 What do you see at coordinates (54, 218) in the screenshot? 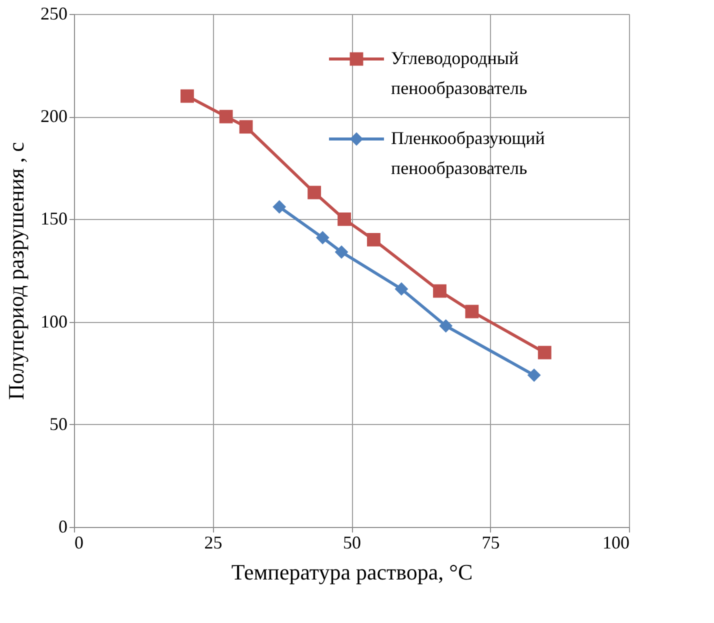
I see `y-tick-label: 150` at bounding box center [54, 218].